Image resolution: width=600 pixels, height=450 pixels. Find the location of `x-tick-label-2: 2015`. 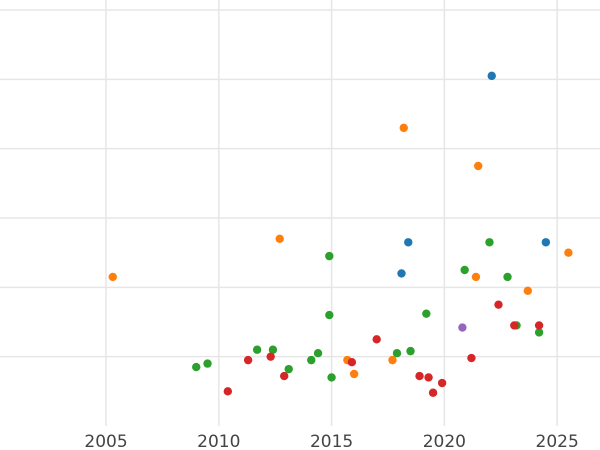

x-tick-label-2: 2015 is located at coordinates (331, 441).